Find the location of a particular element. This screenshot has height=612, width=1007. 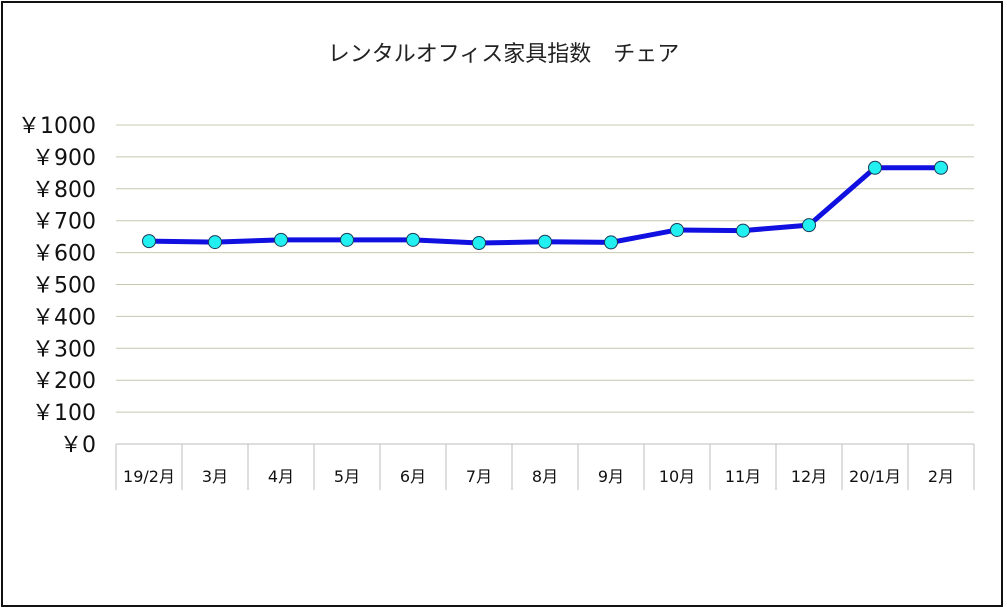

y-tick-label: ￥500 is located at coordinates (64, 286).